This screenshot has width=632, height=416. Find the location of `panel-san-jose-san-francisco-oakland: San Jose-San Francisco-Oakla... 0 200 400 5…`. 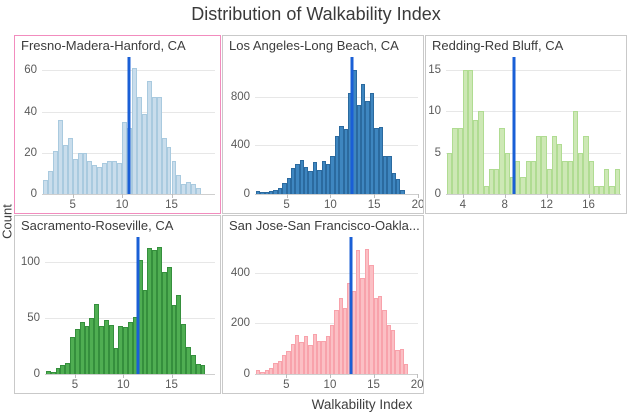

panel-san-jose-san-francisco-oakland: San Jose-San Francisco-Oakla... 0 200 400 5… is located at coordinates (323, 304).